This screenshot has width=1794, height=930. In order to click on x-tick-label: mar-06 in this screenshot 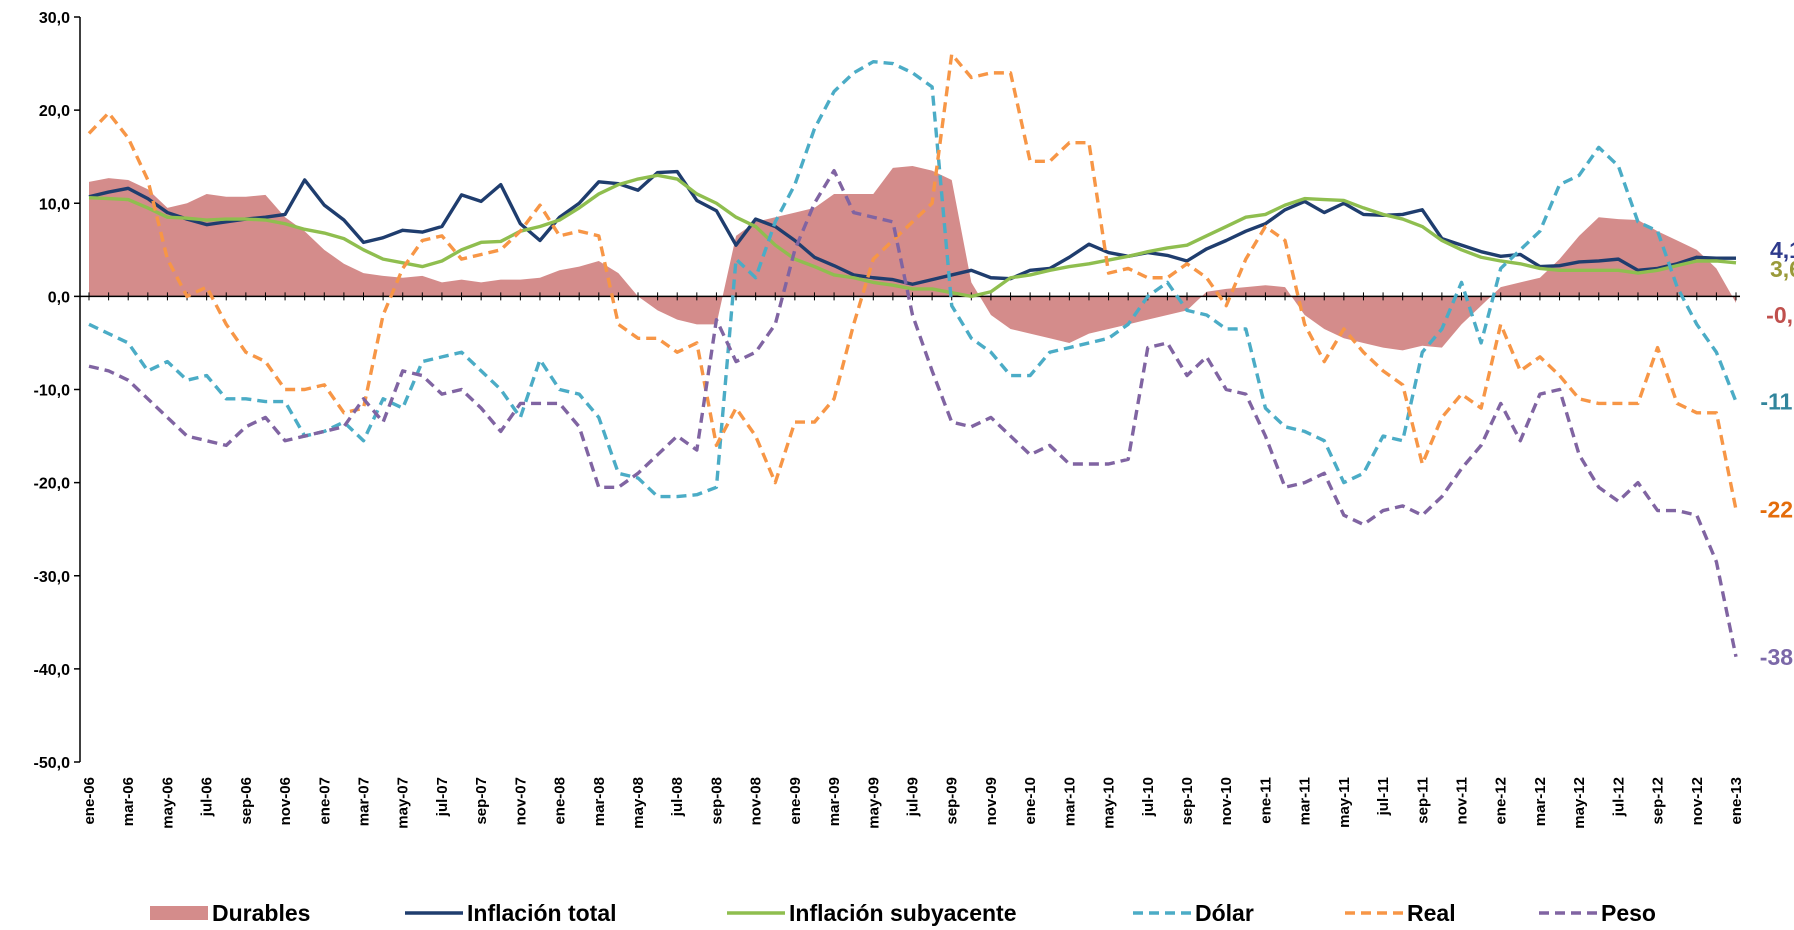, I will do `click(128, 801)`.